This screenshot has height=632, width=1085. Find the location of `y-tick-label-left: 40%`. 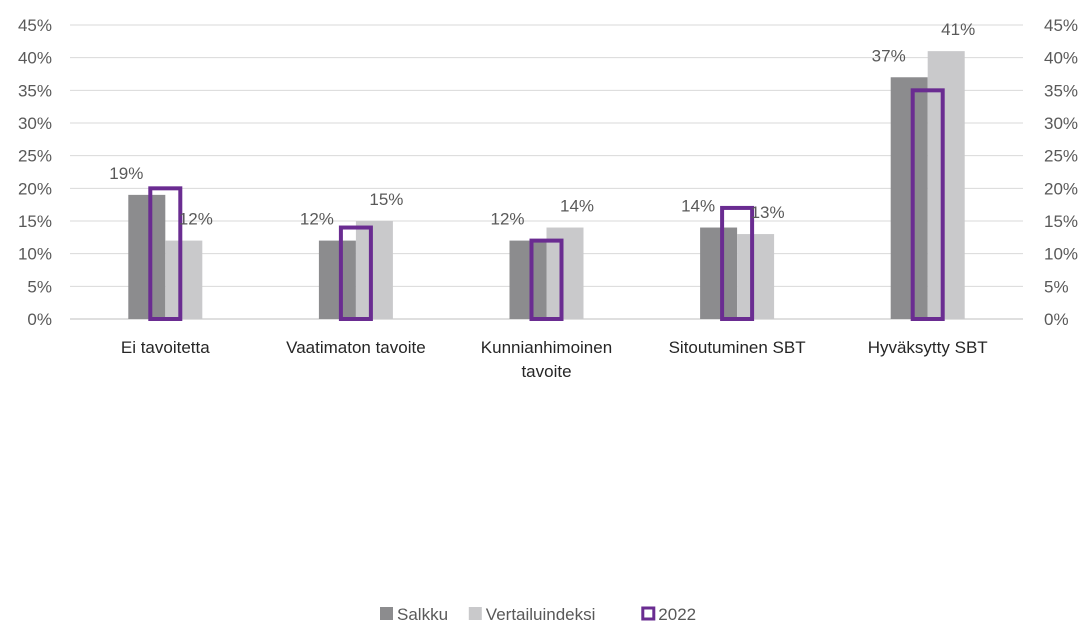

y-tick-label-left: 40% is located at coordinates (35, 58).